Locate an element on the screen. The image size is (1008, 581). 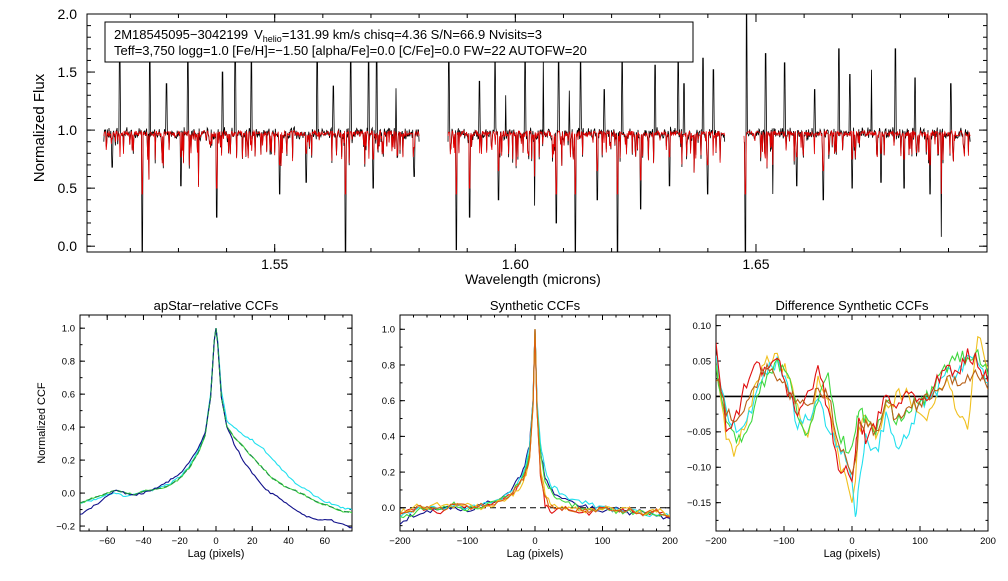
vhelio-label: V is located at coordinates (258, 34).